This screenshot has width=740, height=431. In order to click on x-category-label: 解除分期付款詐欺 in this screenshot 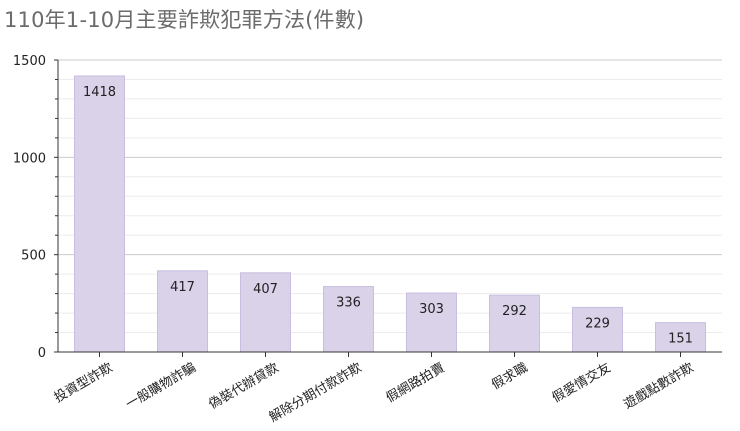, I will do `click(315, 393)`.